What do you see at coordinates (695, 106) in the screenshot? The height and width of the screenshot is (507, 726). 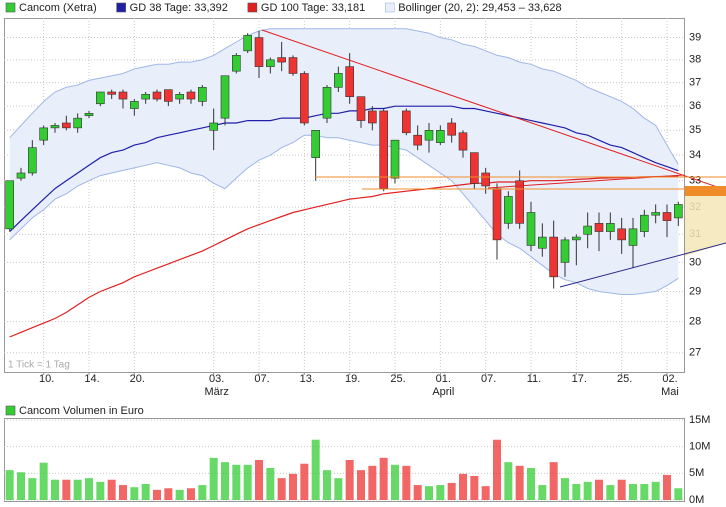 I see `y-tick-label: 36` at bounding box center [695, 106].